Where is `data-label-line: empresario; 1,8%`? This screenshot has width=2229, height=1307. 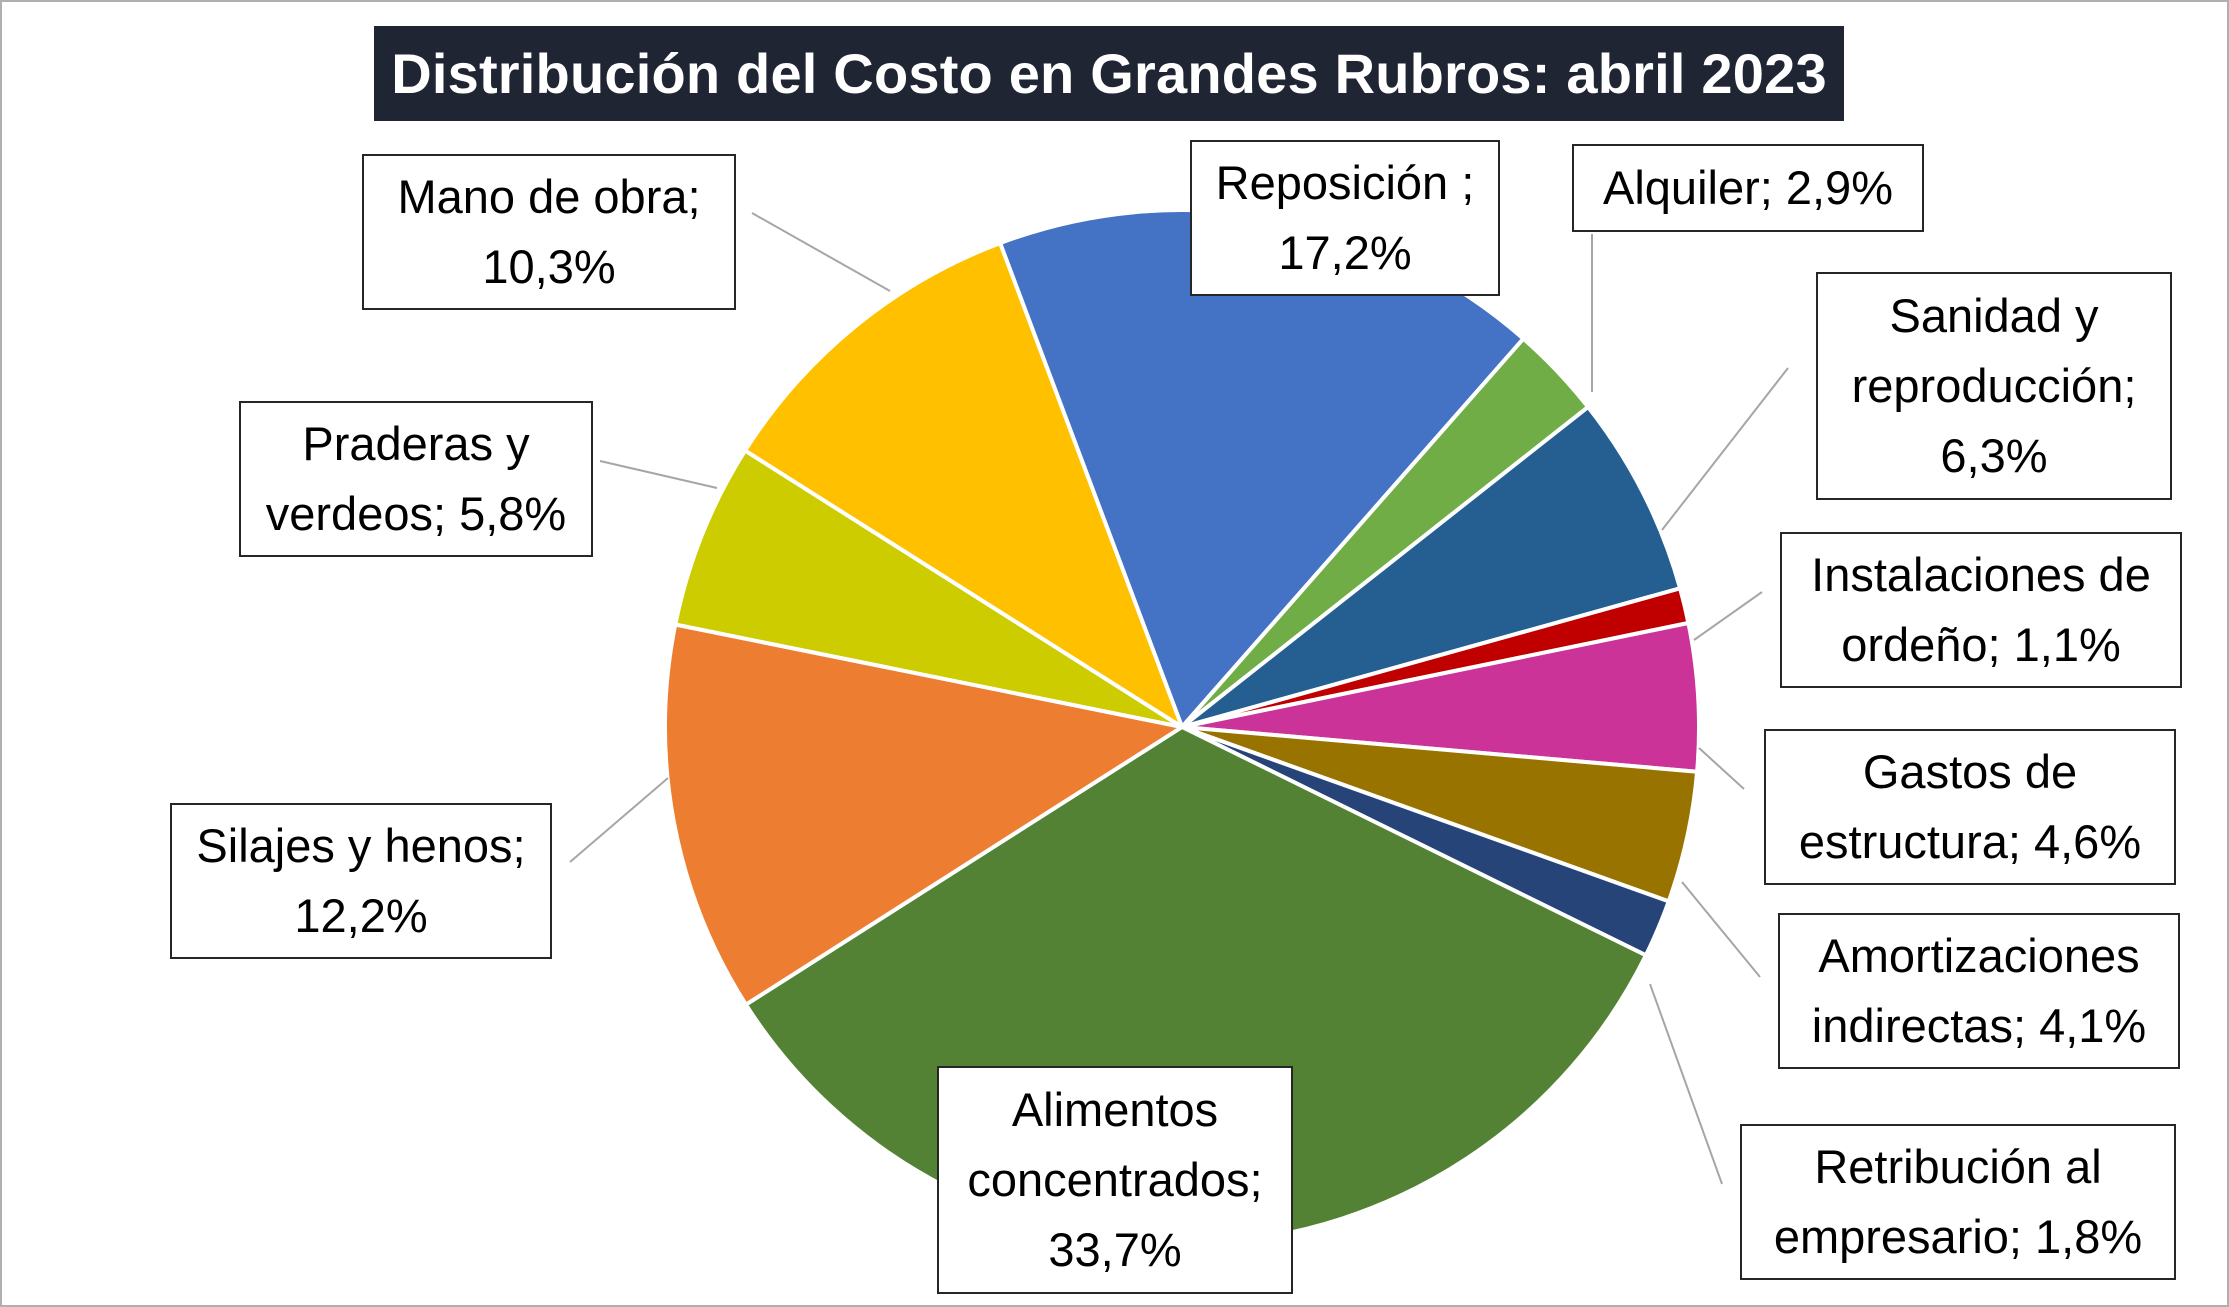
data-label-line: empresario; 1,8% is located at coordinates (1958, 1236).